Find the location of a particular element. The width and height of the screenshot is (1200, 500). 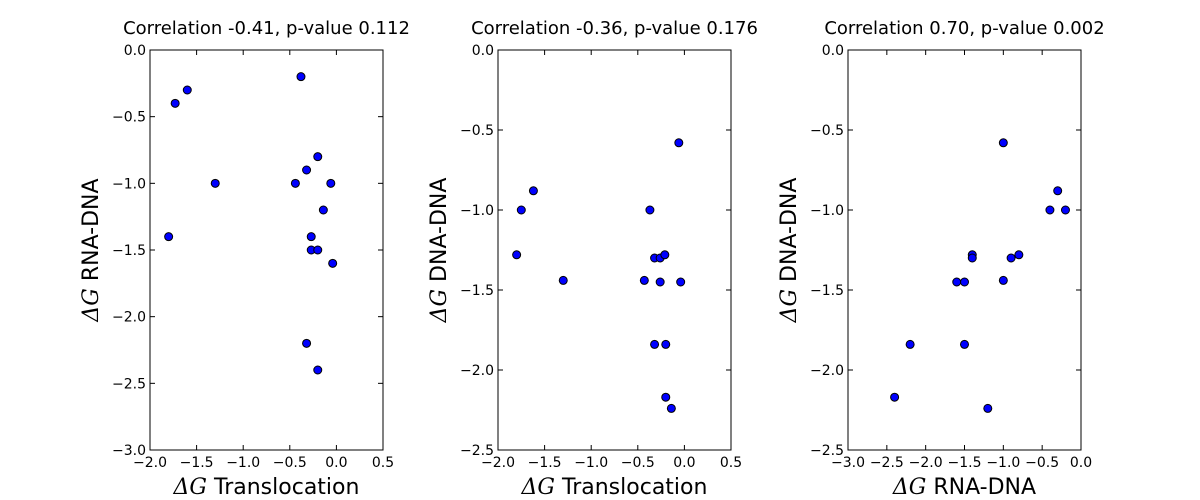

x-axis-label-text: RNA-DNA is located at coordinates (981, 487).